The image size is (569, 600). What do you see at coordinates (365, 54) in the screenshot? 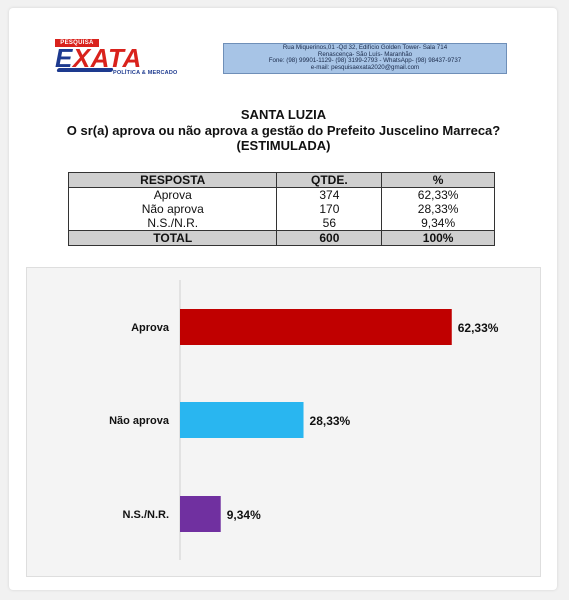
I see `contact-city: Renascença- São Luís- Maranhão` at bounding box center [365, 54].